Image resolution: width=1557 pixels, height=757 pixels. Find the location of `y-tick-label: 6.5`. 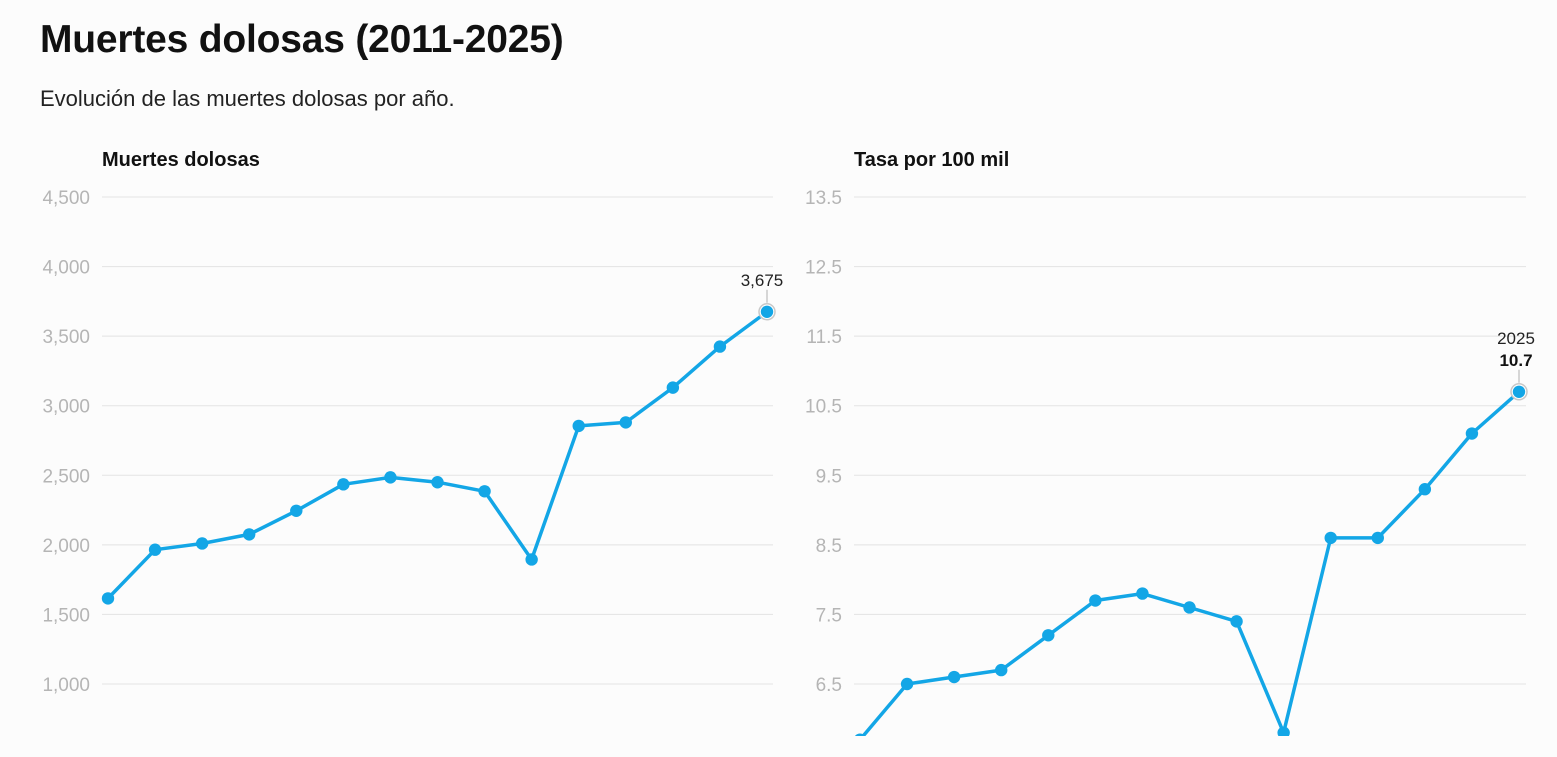

y-tick-label: 6.5 is located at coordinates (829, 685).